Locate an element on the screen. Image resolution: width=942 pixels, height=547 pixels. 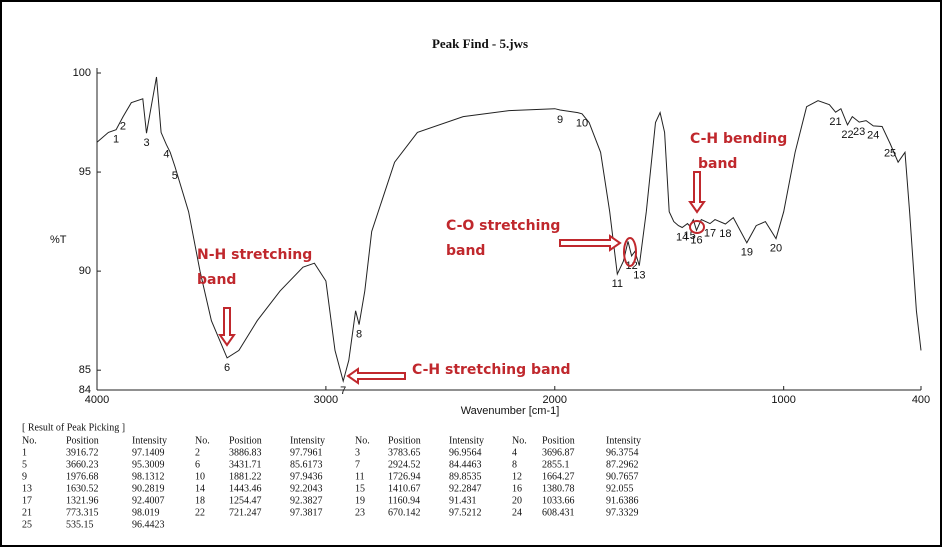
peak-label: 5 is located at coordinates (175, 176).